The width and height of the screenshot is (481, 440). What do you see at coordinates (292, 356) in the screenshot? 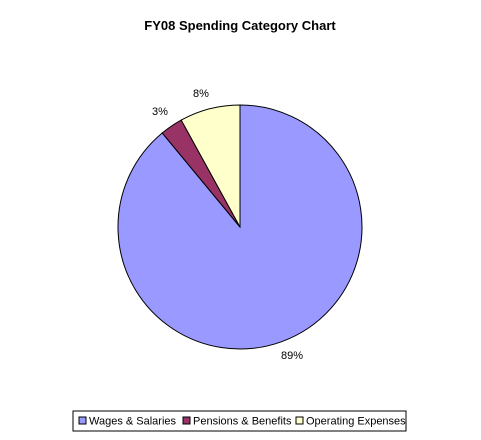
I see `slice-label-wages-salaries: 89%` at bounding box center [292, 356].